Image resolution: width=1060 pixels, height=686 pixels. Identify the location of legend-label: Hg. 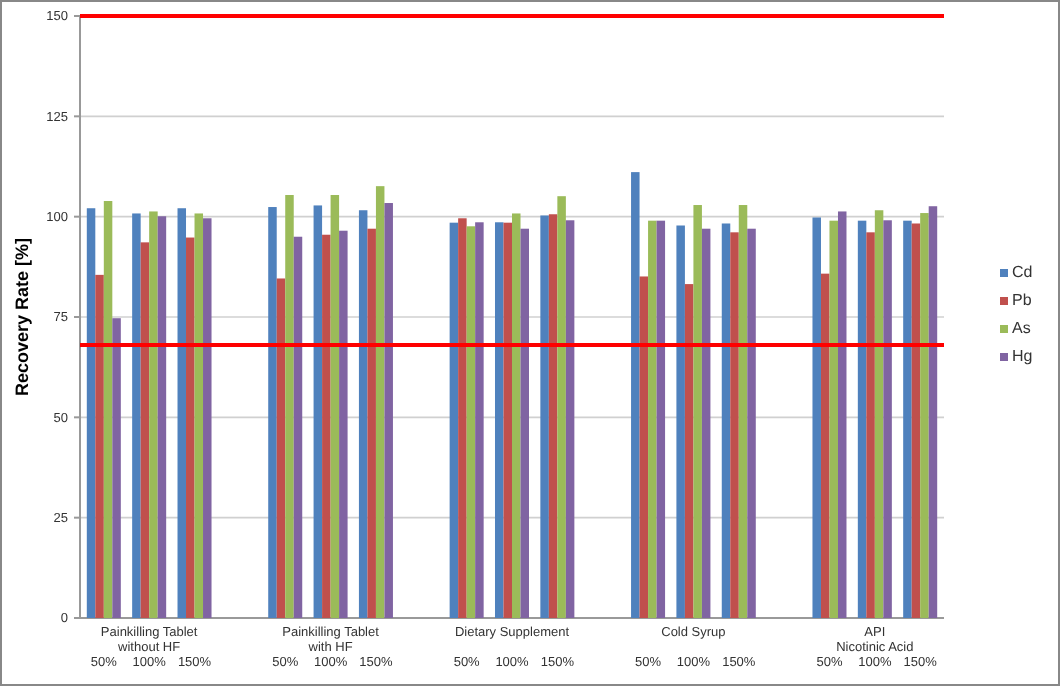
(1022, 356).